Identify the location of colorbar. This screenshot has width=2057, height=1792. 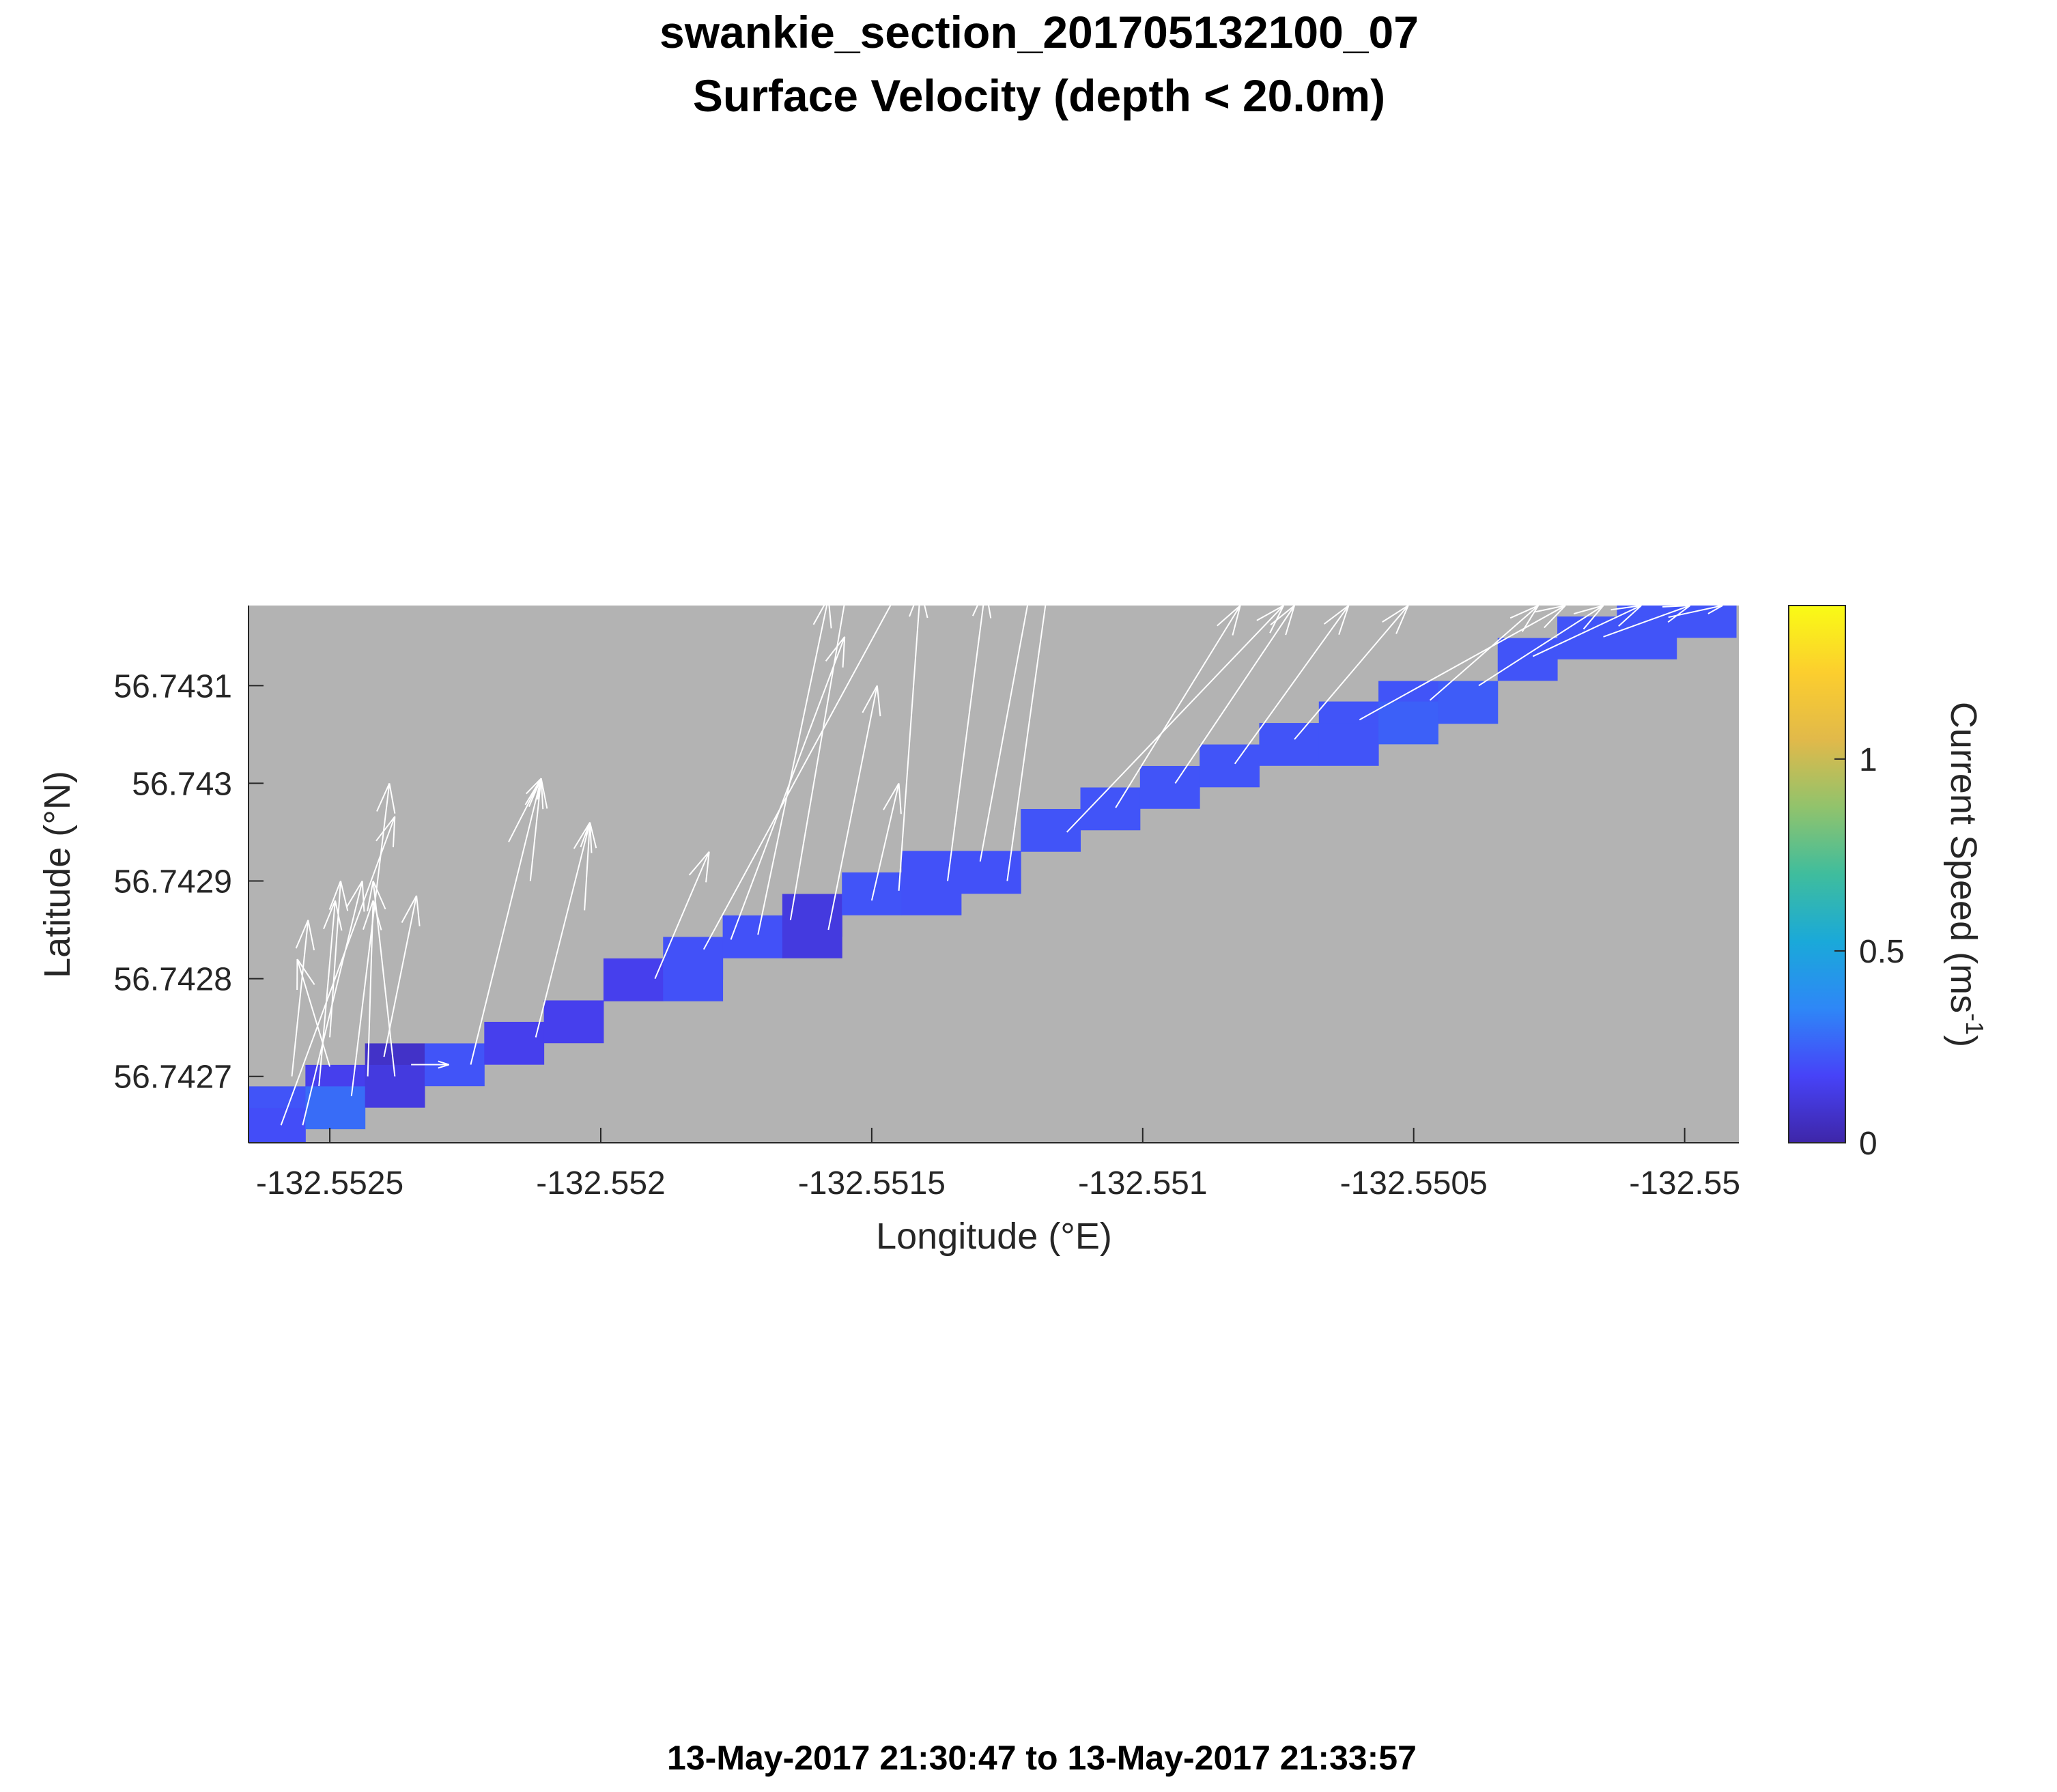
(1817, 874).